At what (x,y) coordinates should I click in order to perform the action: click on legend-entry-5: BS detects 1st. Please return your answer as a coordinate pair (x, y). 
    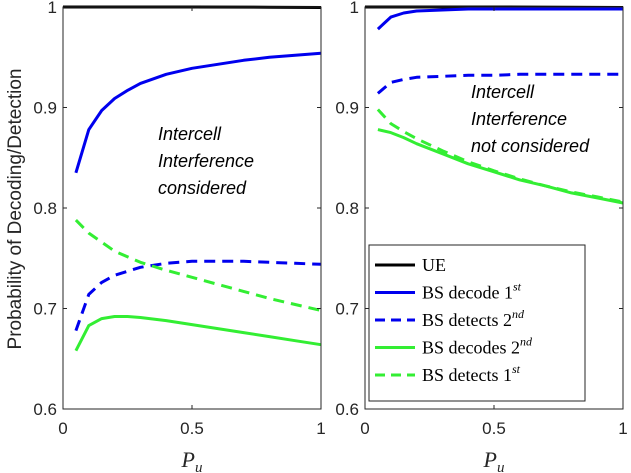
    Looking at the image, I should click on (471, 373).